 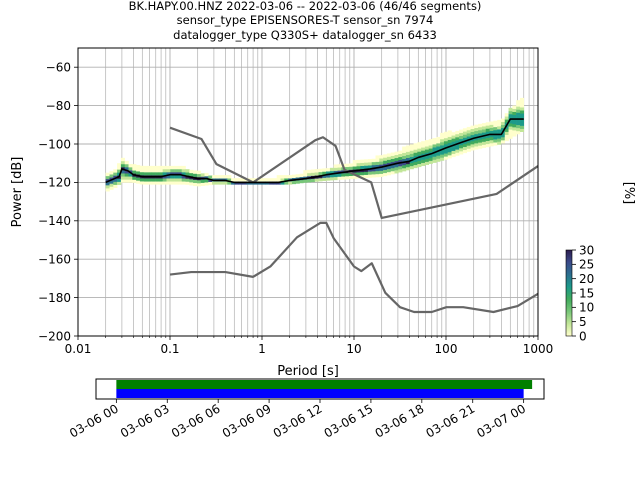 What do you see at coordinates (569, 293) in the screenshot?
I see `colorbar-gradient` at bounding box center [569, 293].